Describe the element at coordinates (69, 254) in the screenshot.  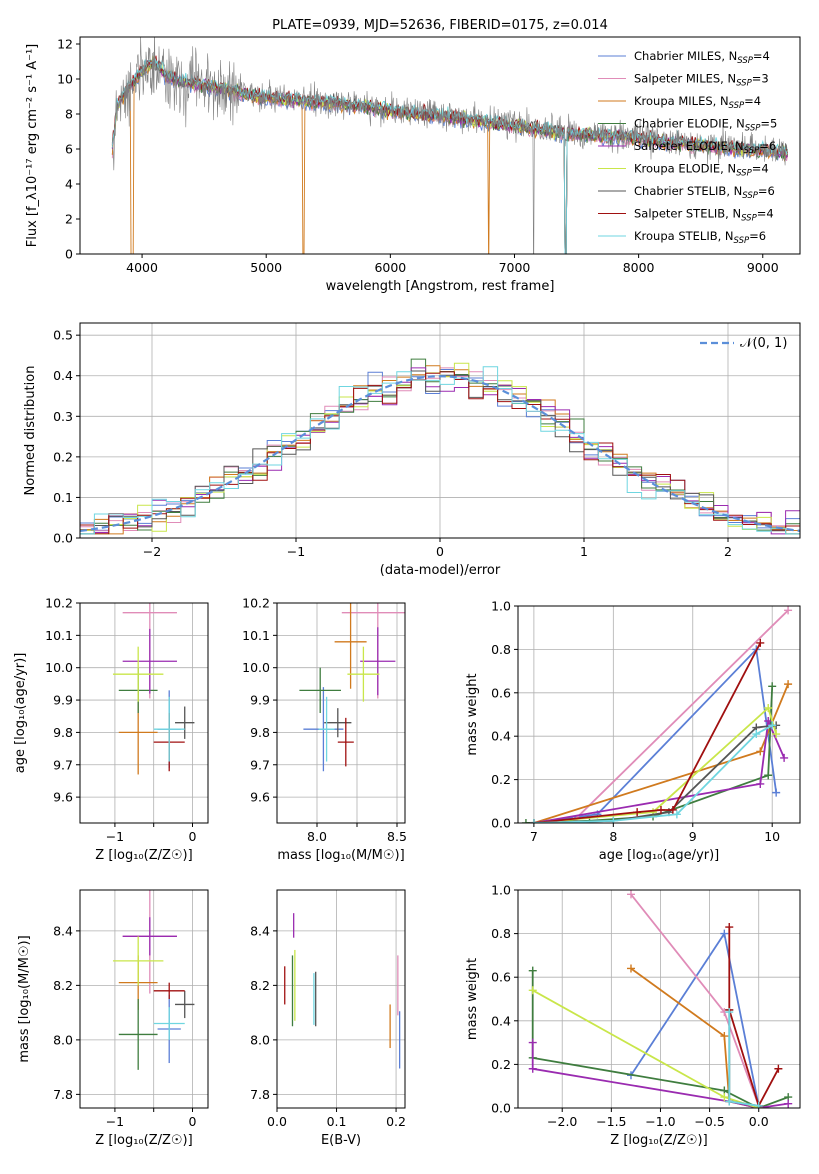
I see `y-tick-label: 0` at that location.